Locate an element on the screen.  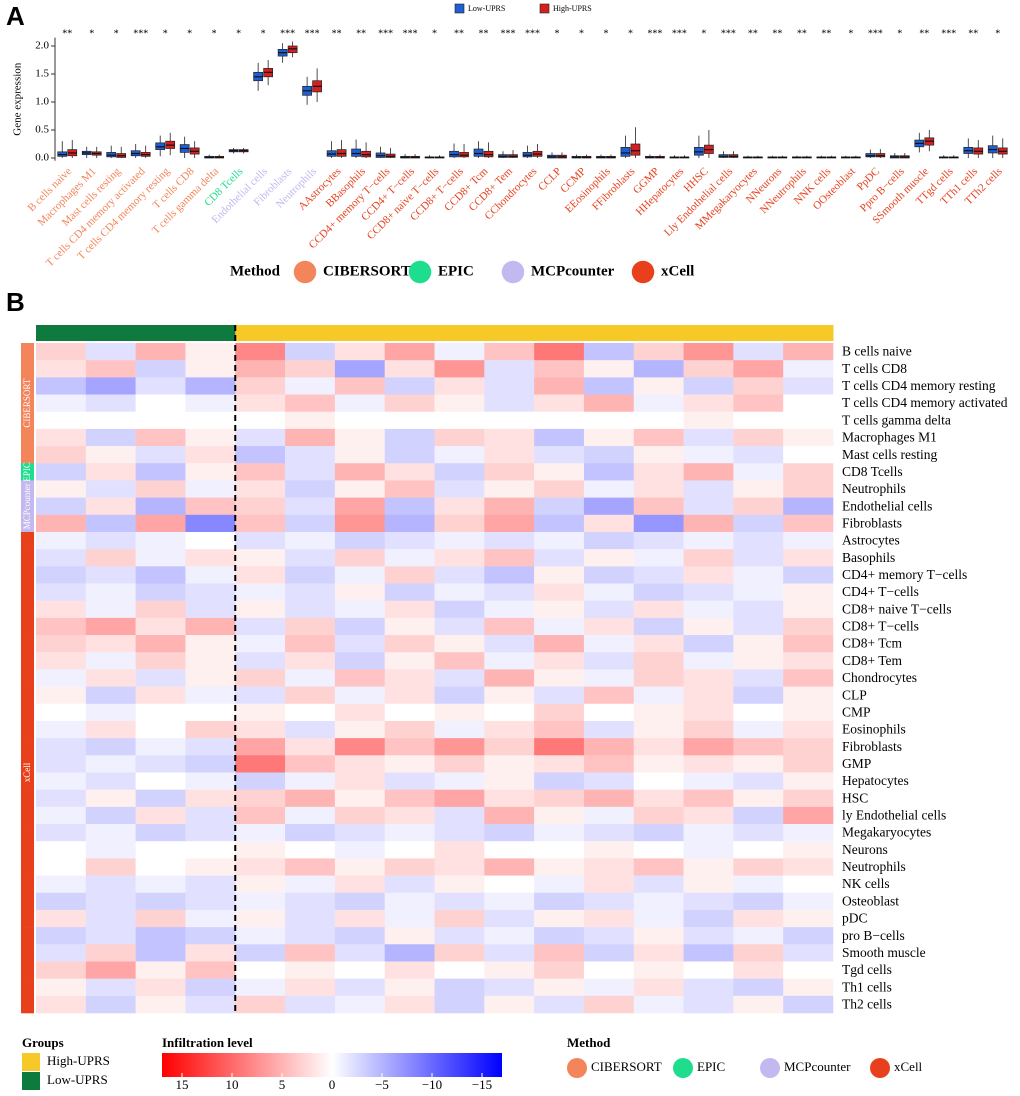
row-label: CD4+ T−cells is located at coordinates (880, 591).